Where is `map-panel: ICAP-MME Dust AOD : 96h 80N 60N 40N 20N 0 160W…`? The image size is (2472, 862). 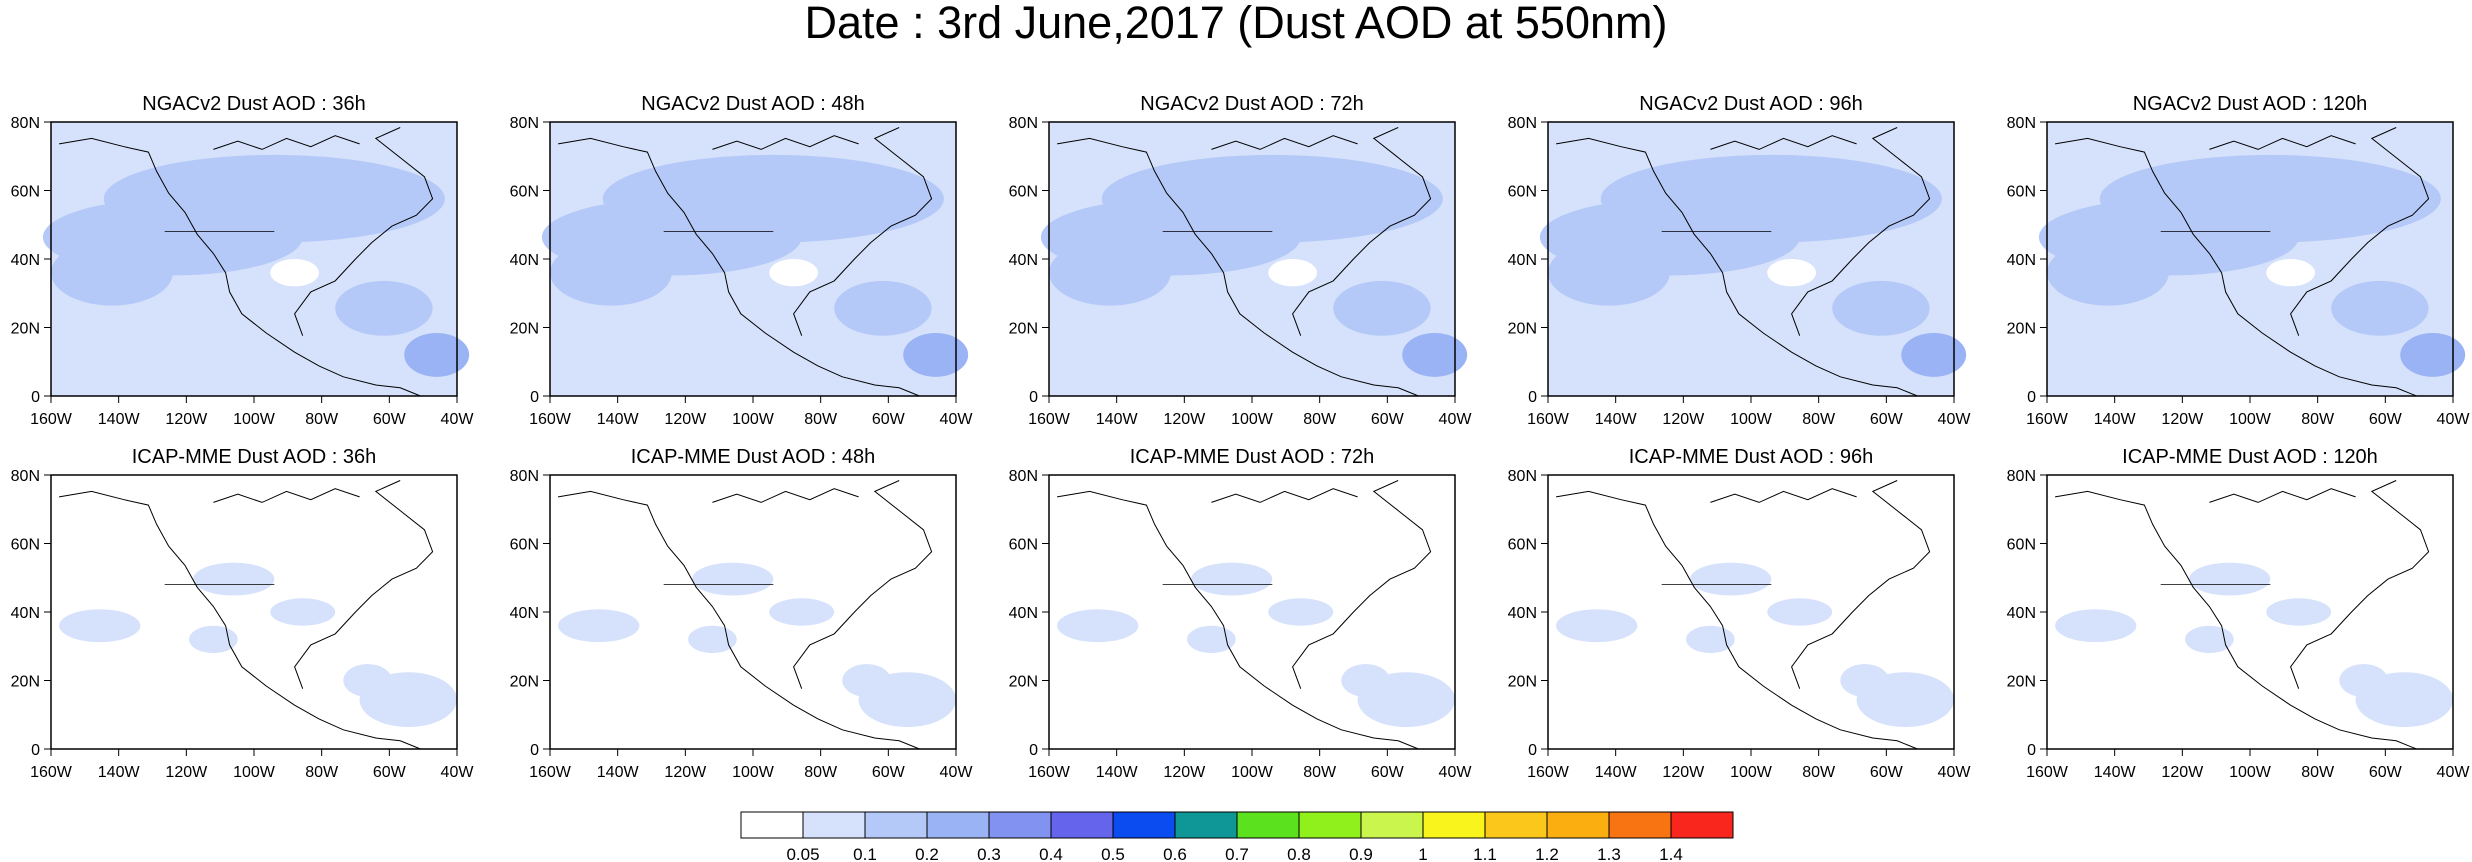 map-panel: ICAP-MME Dust AOD : 96h 80N 60N 40N 20N 0 160W… is located at coordinates (1740, 613).